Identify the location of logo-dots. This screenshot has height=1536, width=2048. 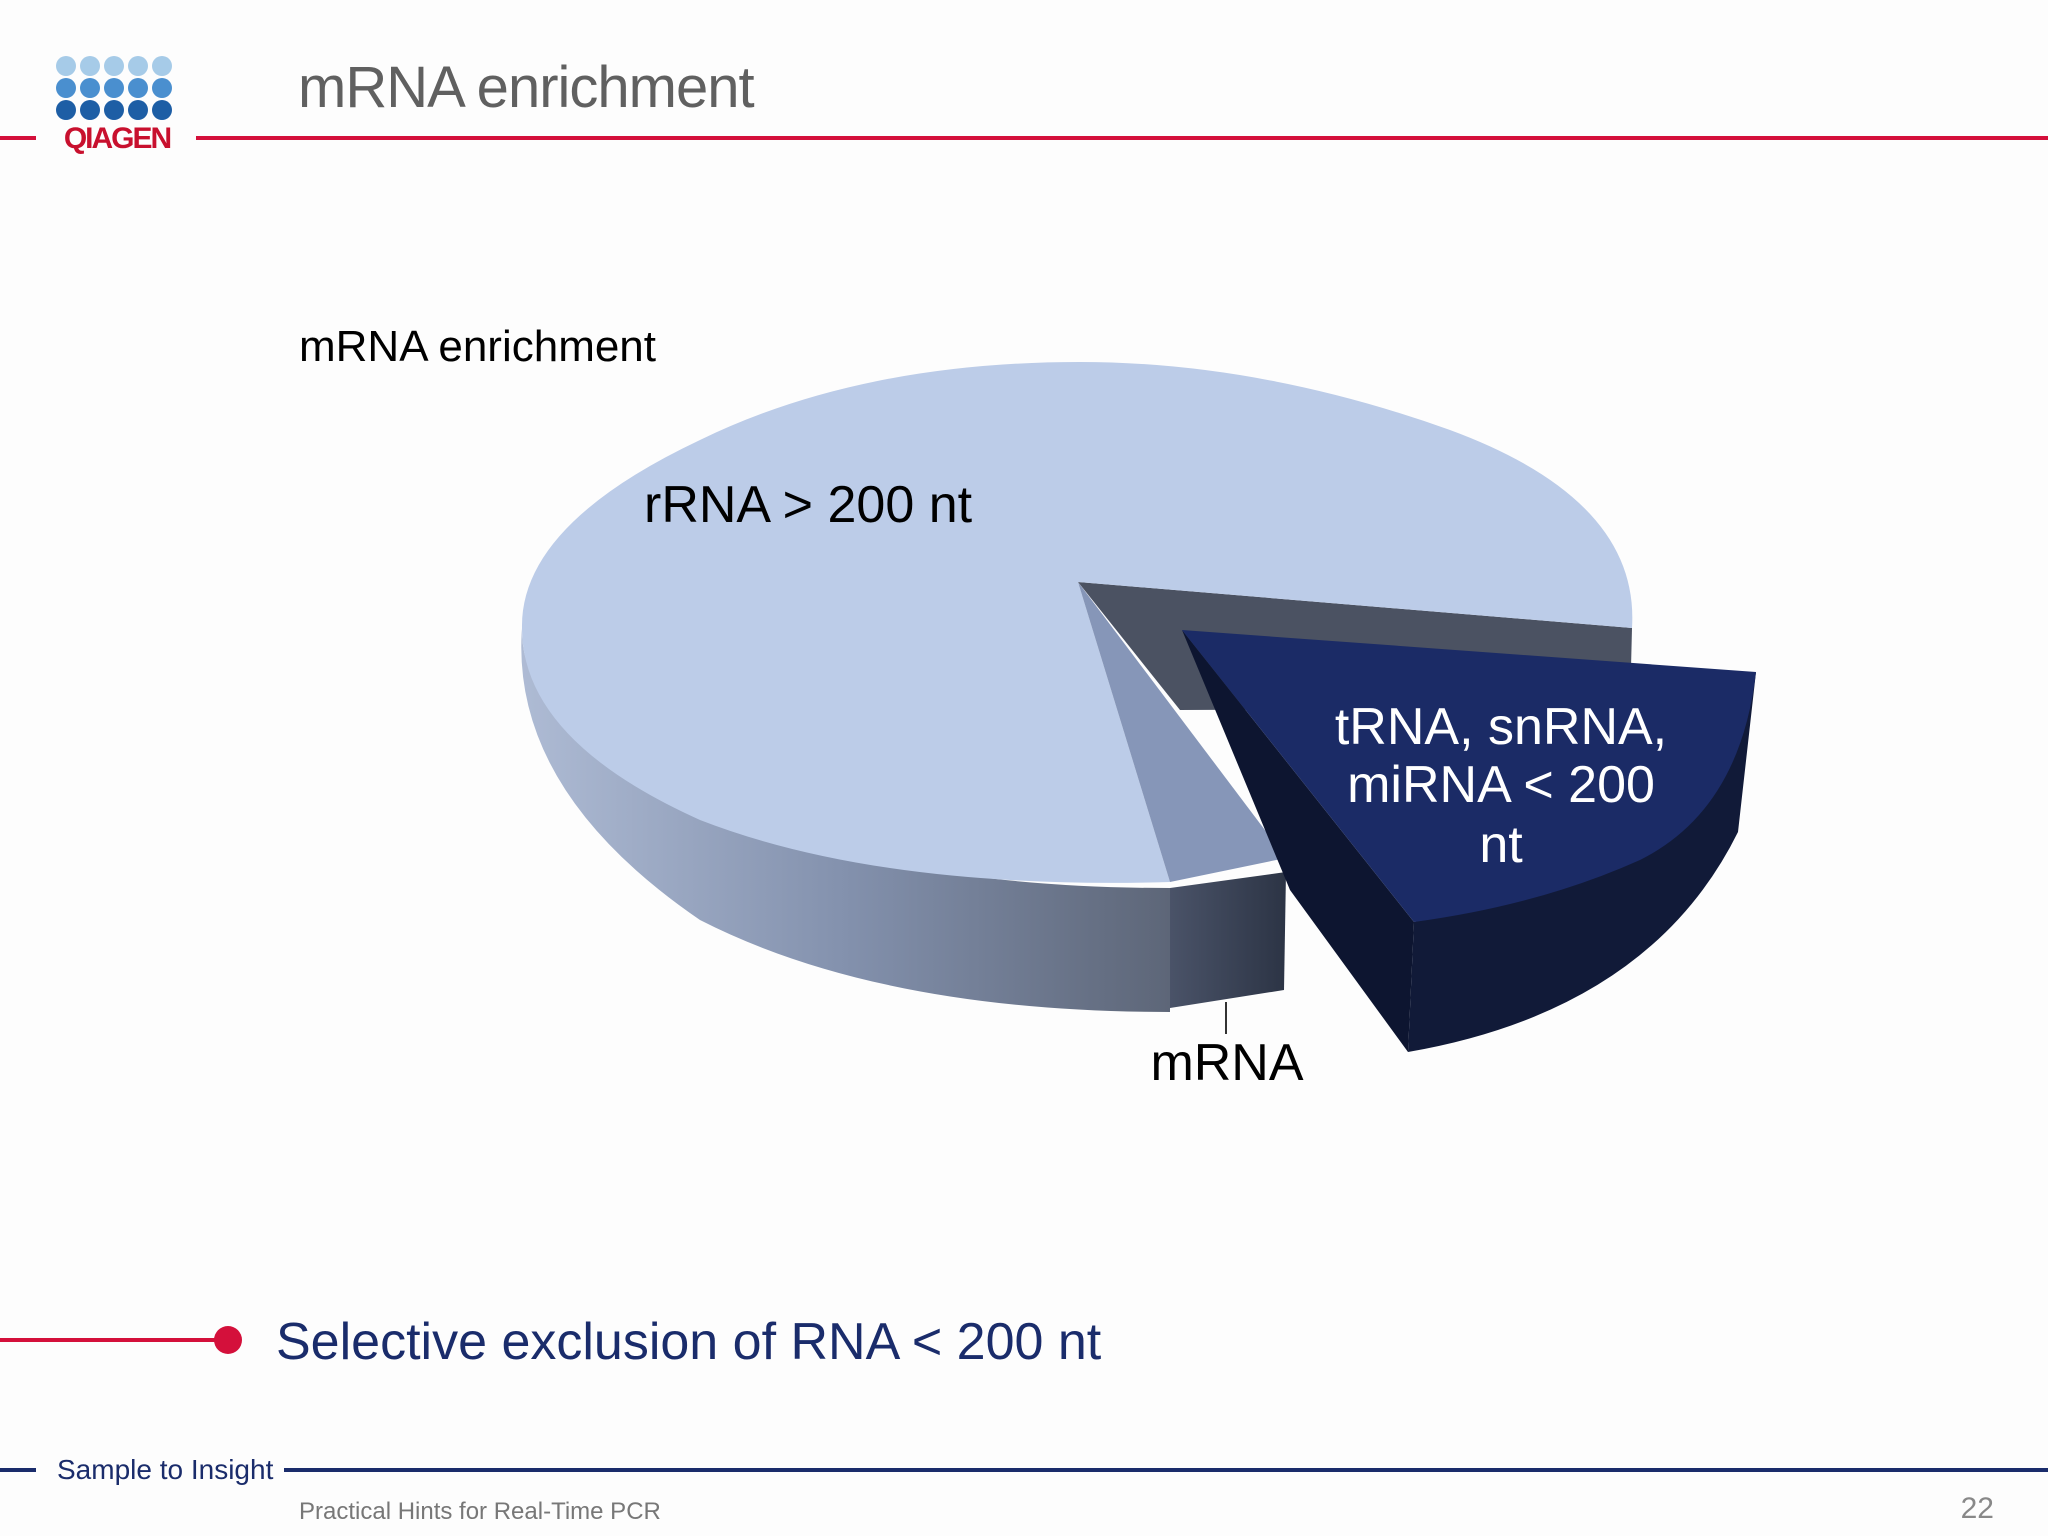
(116, 89).